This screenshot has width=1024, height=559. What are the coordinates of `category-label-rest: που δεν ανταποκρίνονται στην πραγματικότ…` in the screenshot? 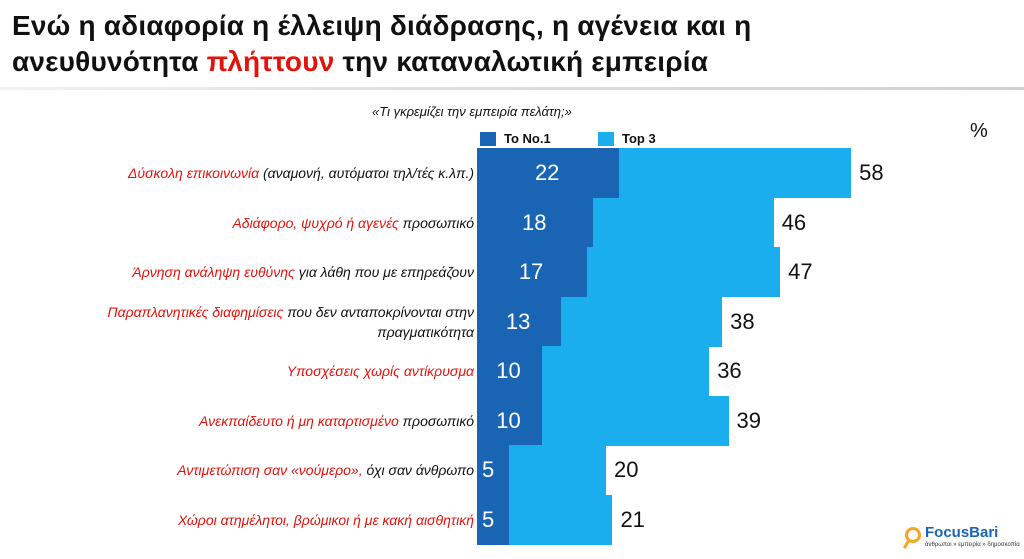 It's located at (378, 321).